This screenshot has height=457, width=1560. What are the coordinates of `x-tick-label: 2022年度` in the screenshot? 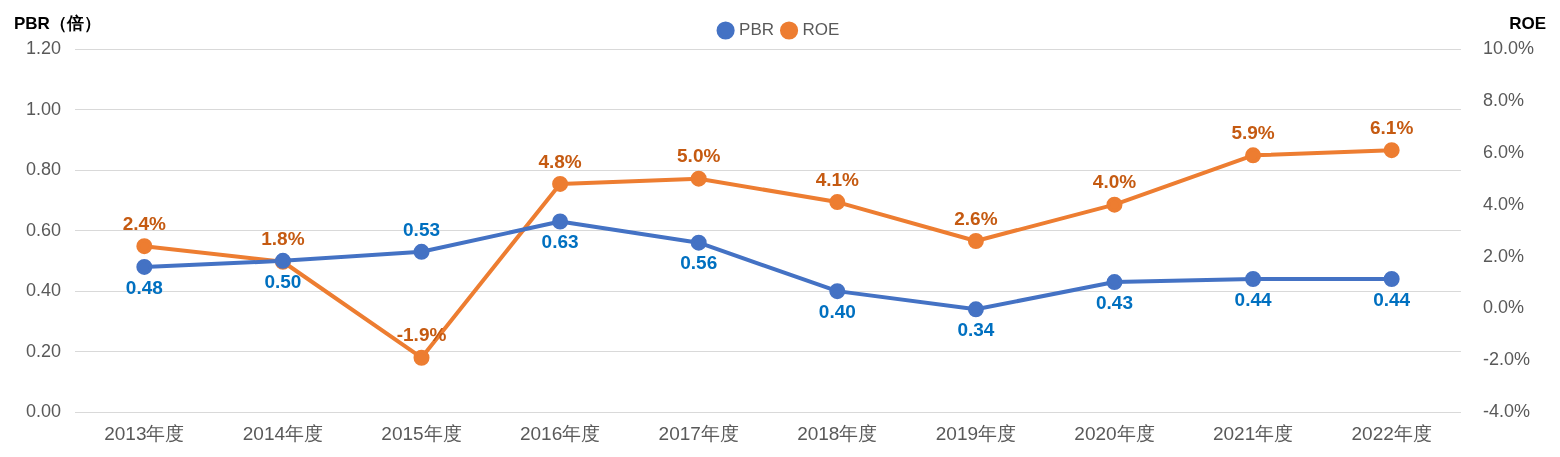 It's located at (1391, 433).